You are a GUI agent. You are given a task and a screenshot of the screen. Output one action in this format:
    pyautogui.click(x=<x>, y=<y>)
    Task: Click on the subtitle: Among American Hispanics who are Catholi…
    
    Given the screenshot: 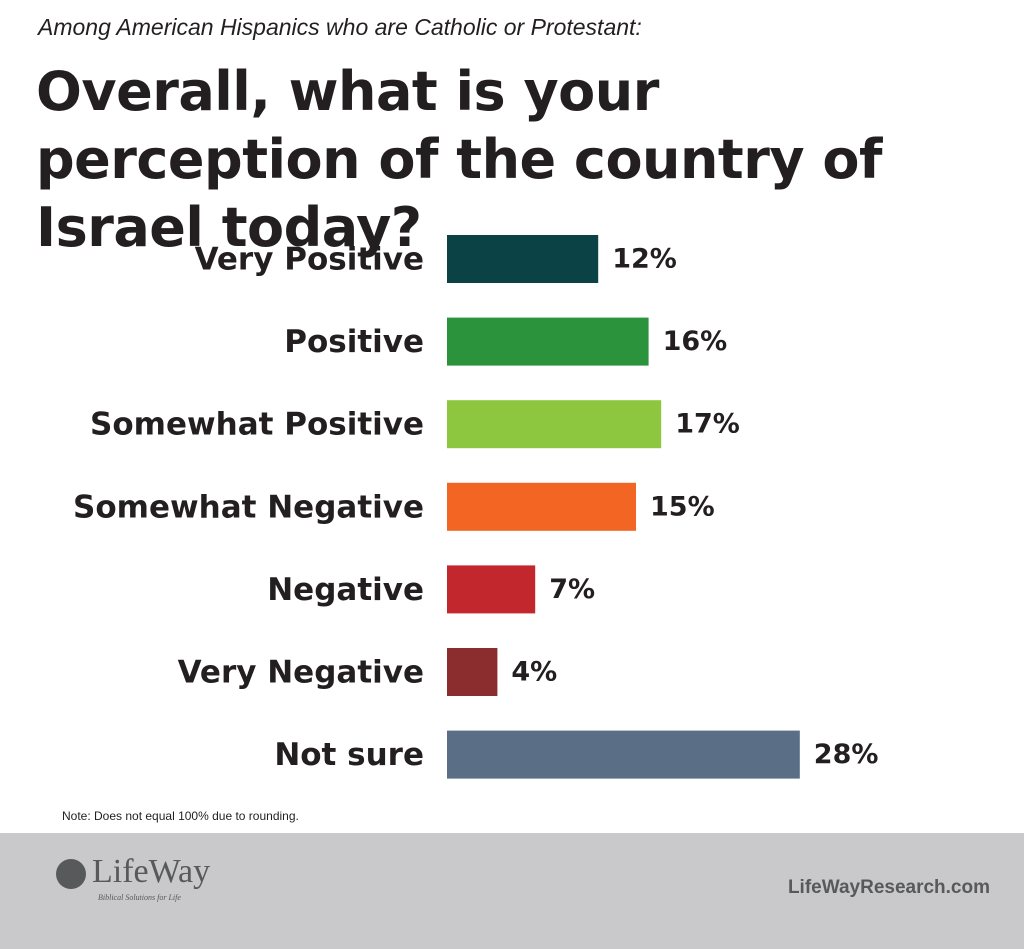 What is the action you would take?
    pyautogui.click(x=340, y=27)
    